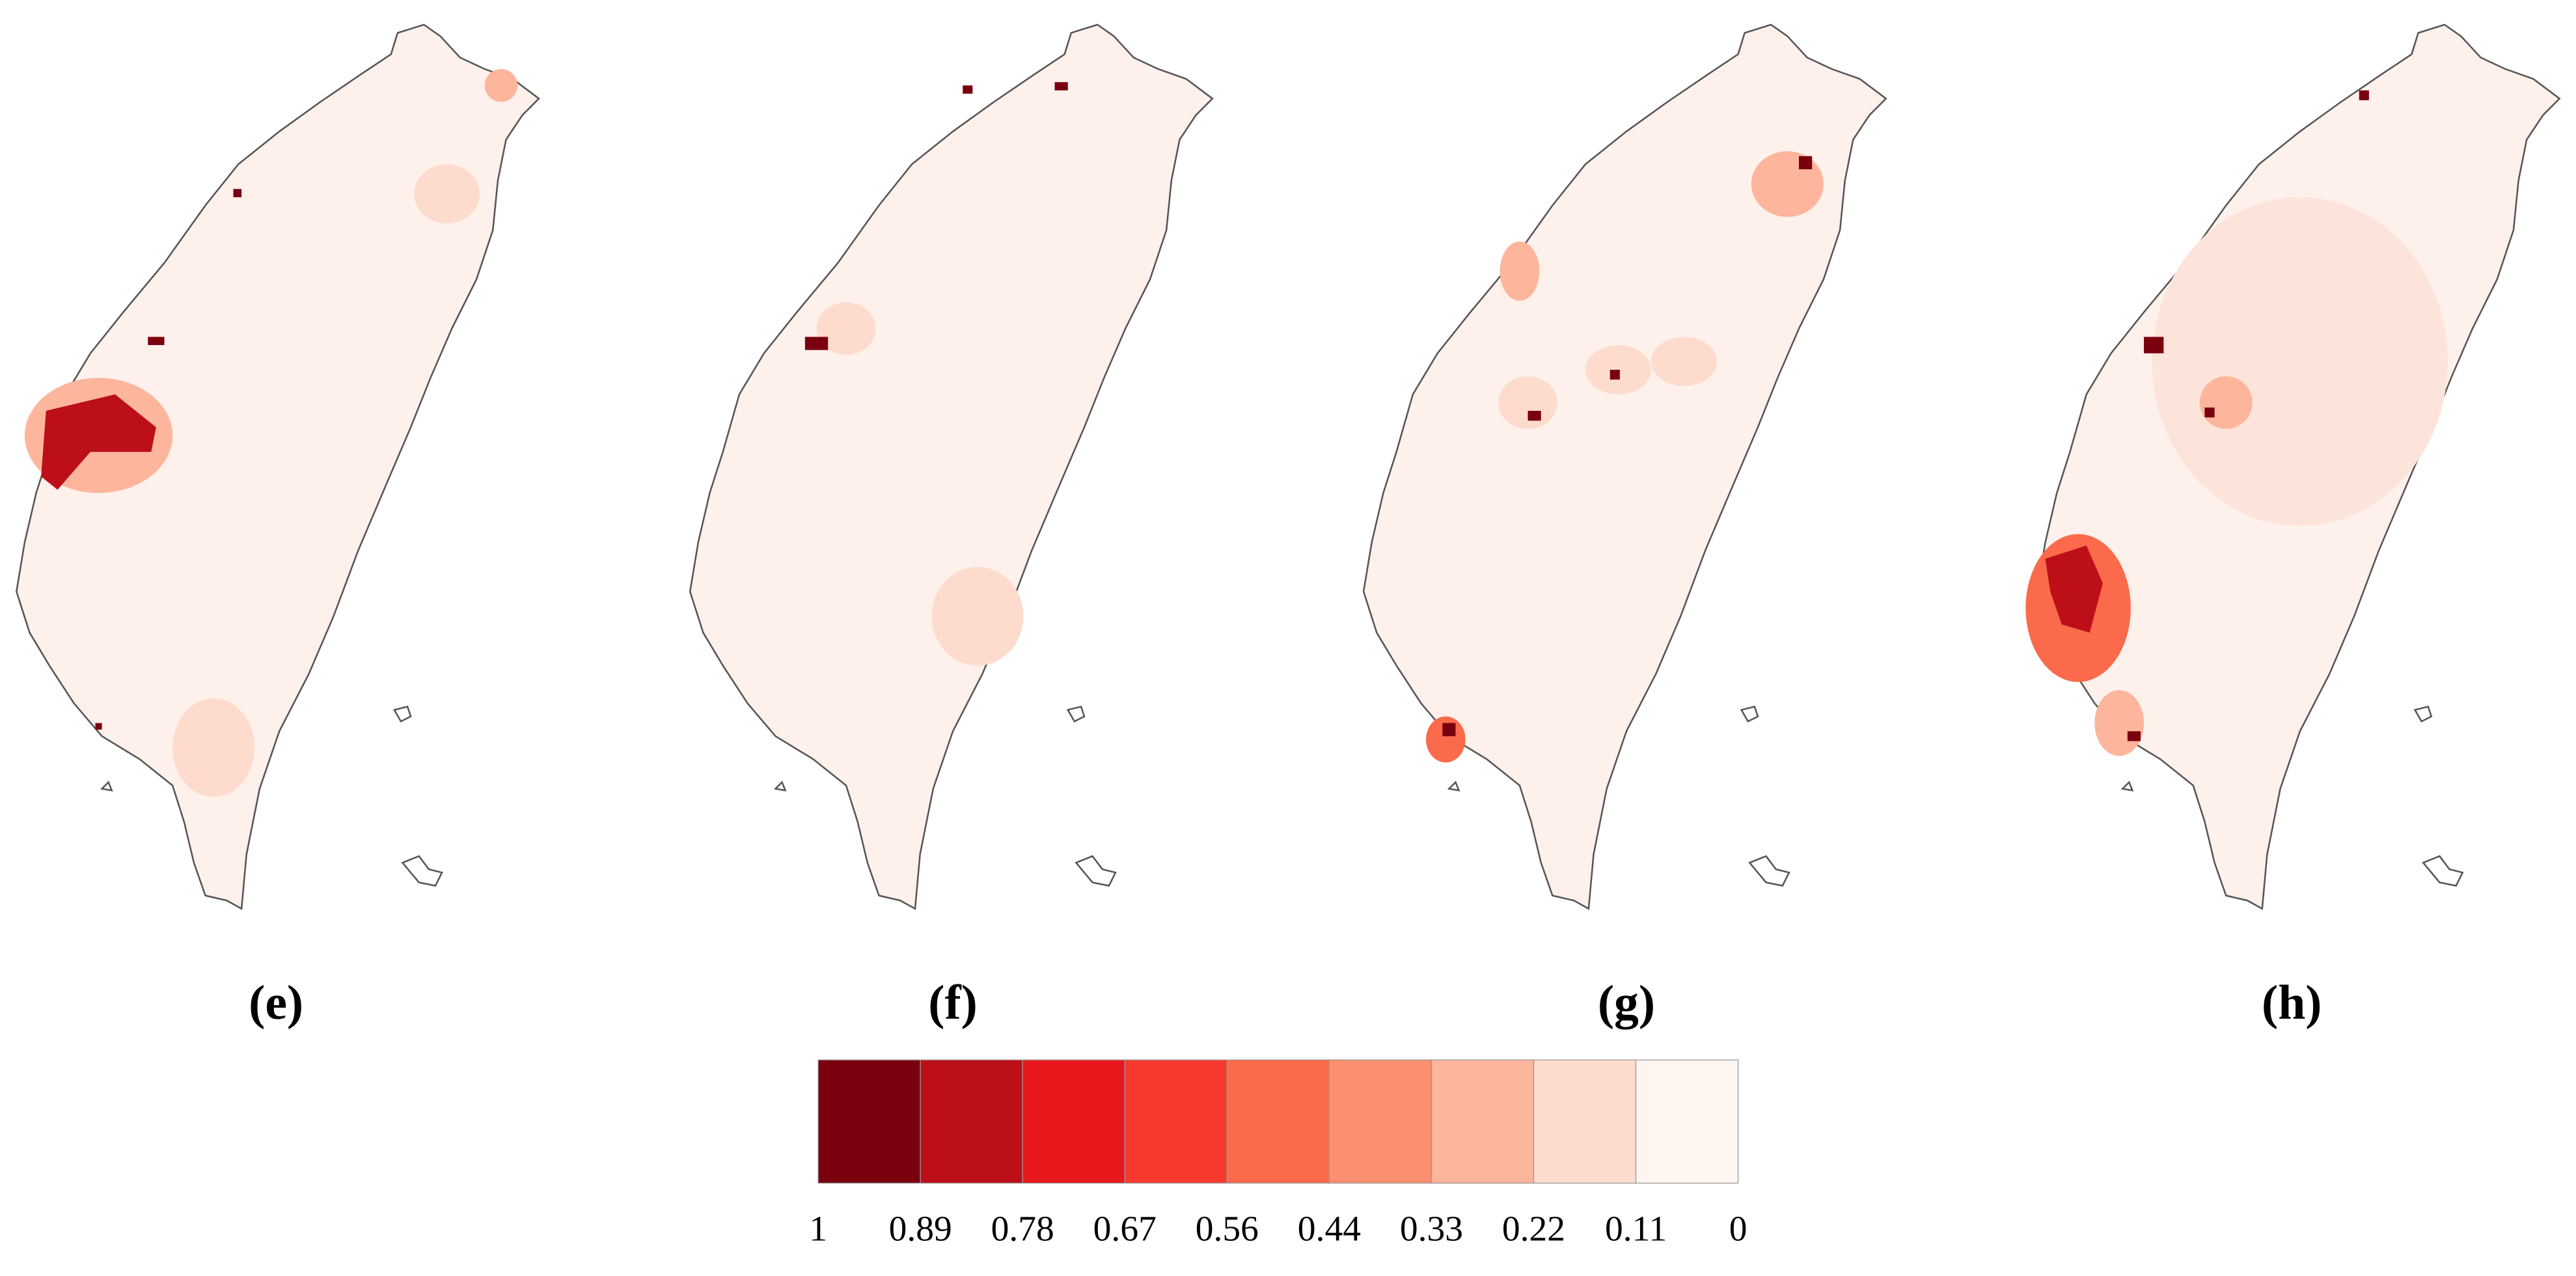 The width and height of the screenshot is (2576, 1276). I want to click on map-e, so click(278, 466).